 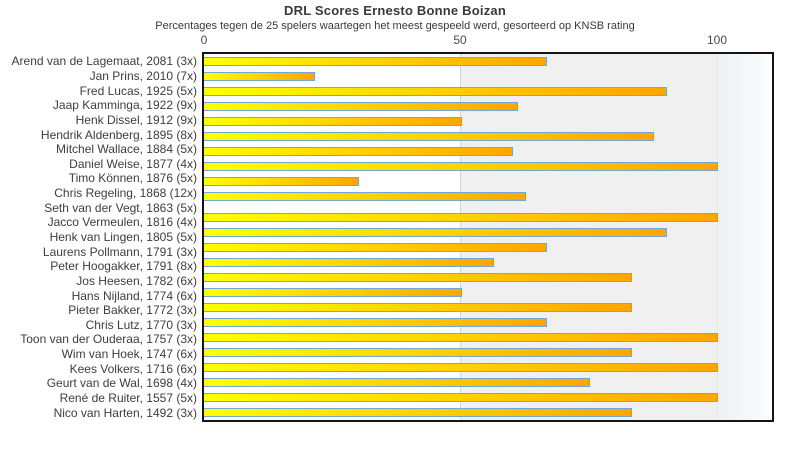 What do you see at coordinates (141, 324) in the screenshot?
I see `row-label: Chris Lutz, 1770 (3x)` at bounding box center [141, 324].